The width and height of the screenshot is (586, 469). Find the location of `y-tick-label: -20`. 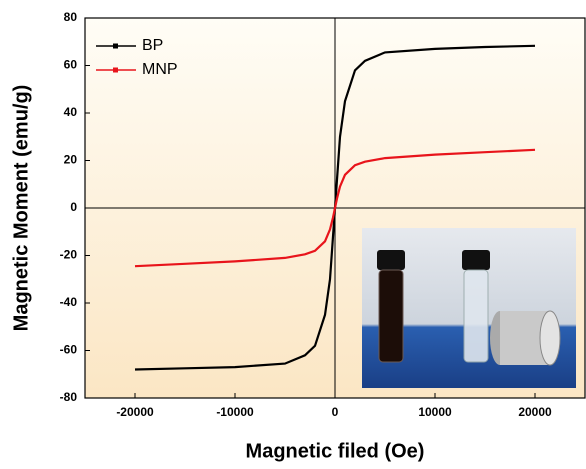

y-tick-label: -20 is located at coordinates (69, 255).